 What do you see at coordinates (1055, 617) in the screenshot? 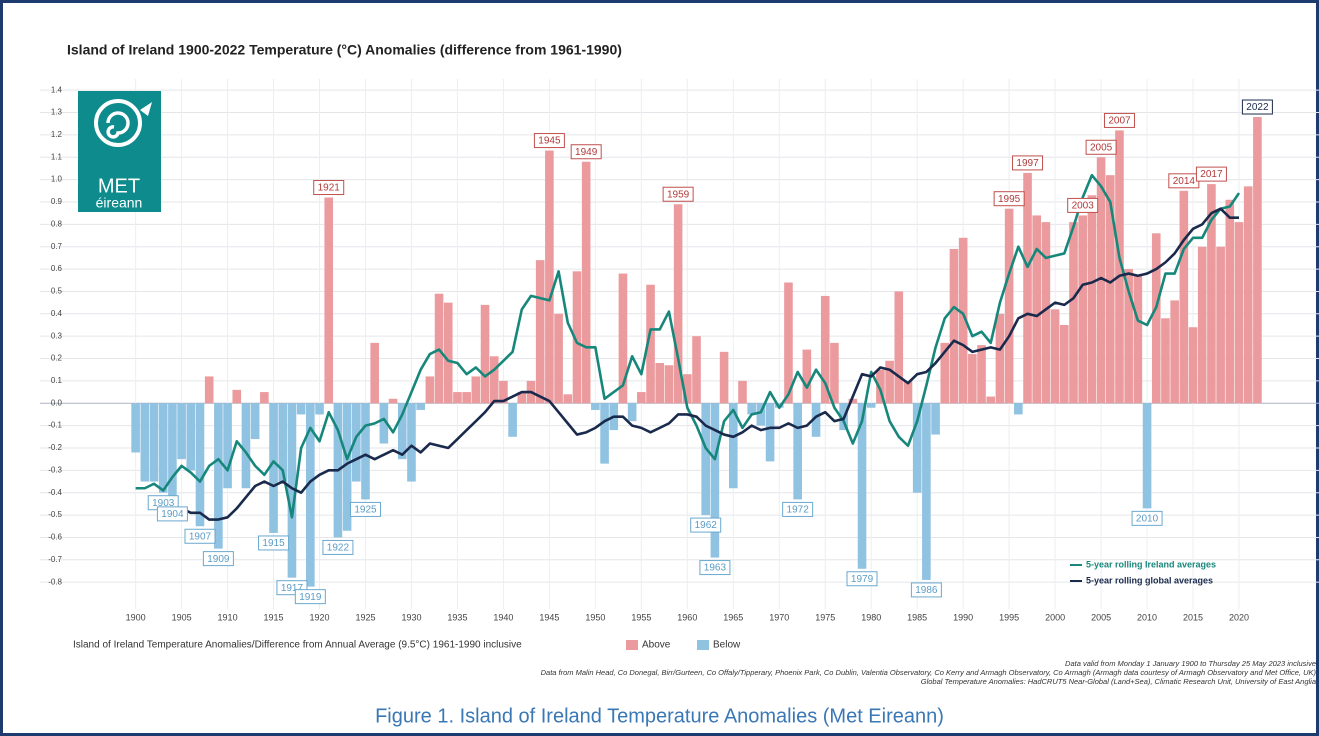
I see `x-tick-label: 2000` at bounding box center [1055, 617].